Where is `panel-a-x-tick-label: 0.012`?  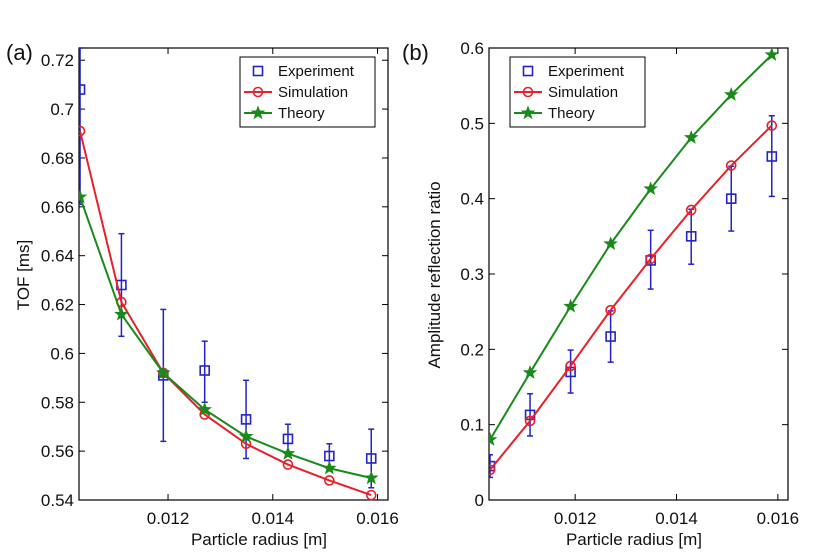 panel-a-x-tick-label: 0.012 is located at coordinates (168, 518).